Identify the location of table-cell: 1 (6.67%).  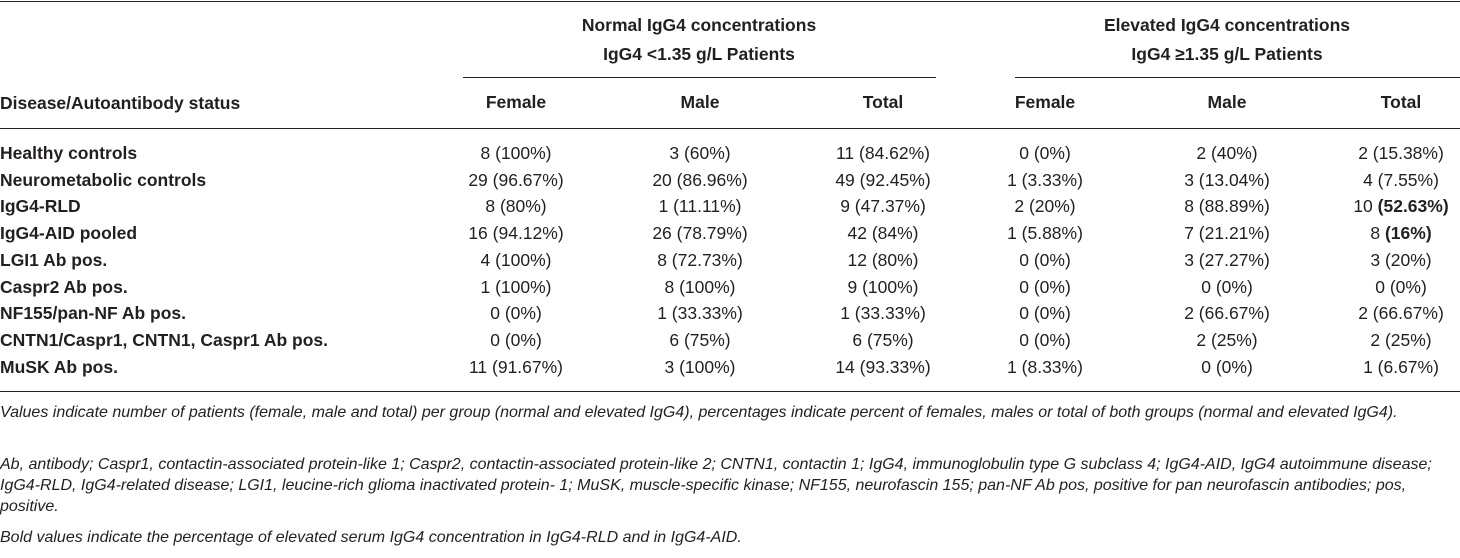
(1401, 367).